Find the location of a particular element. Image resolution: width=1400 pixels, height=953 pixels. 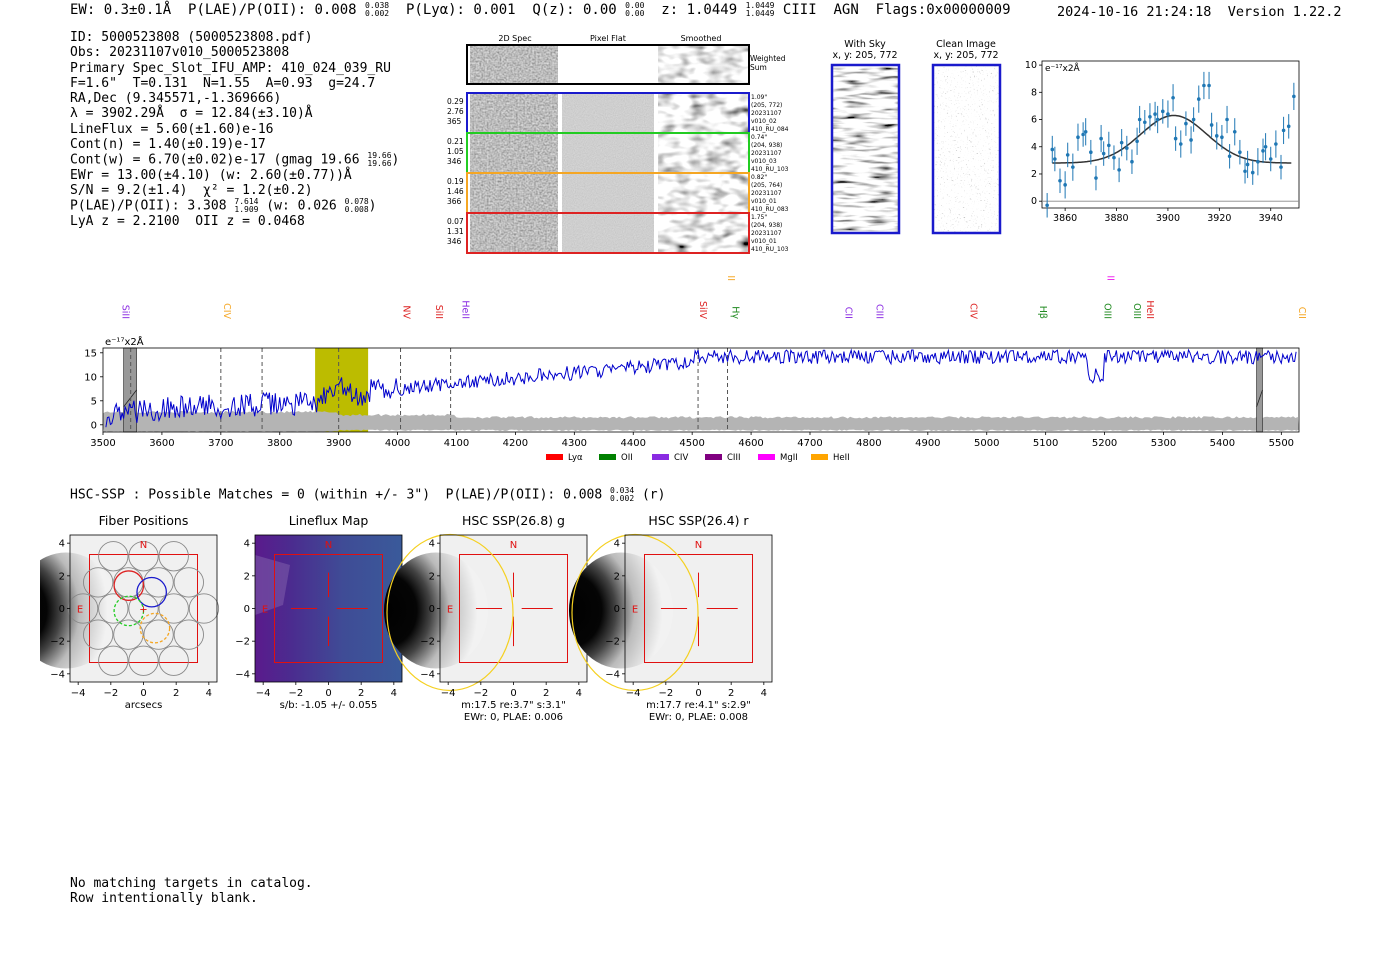

spec-y-tick-label: 5 is located at coordinates (94, 401).